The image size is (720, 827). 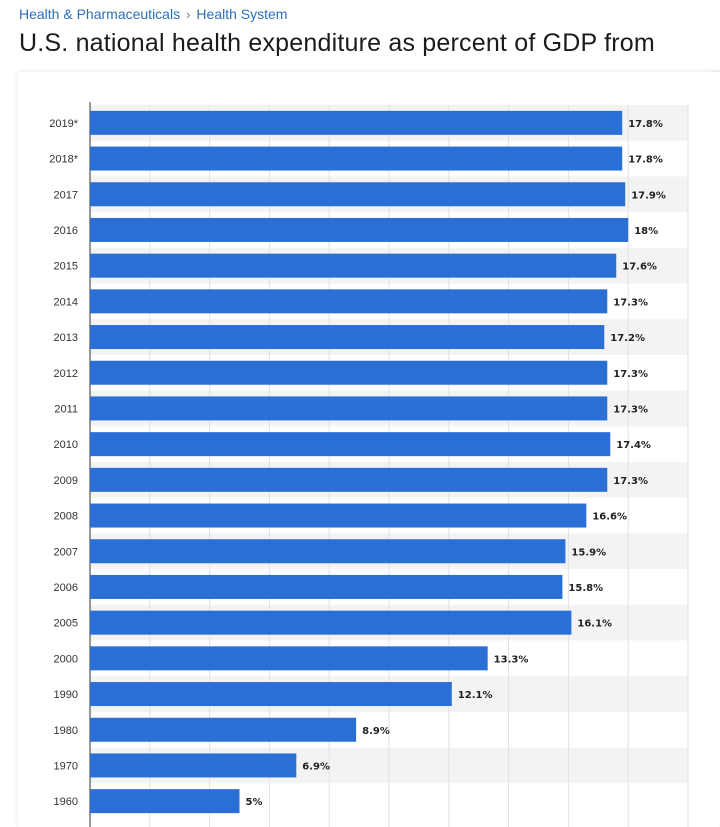 I want to click on value-label: 12.1%, so click(x=475, y=695).